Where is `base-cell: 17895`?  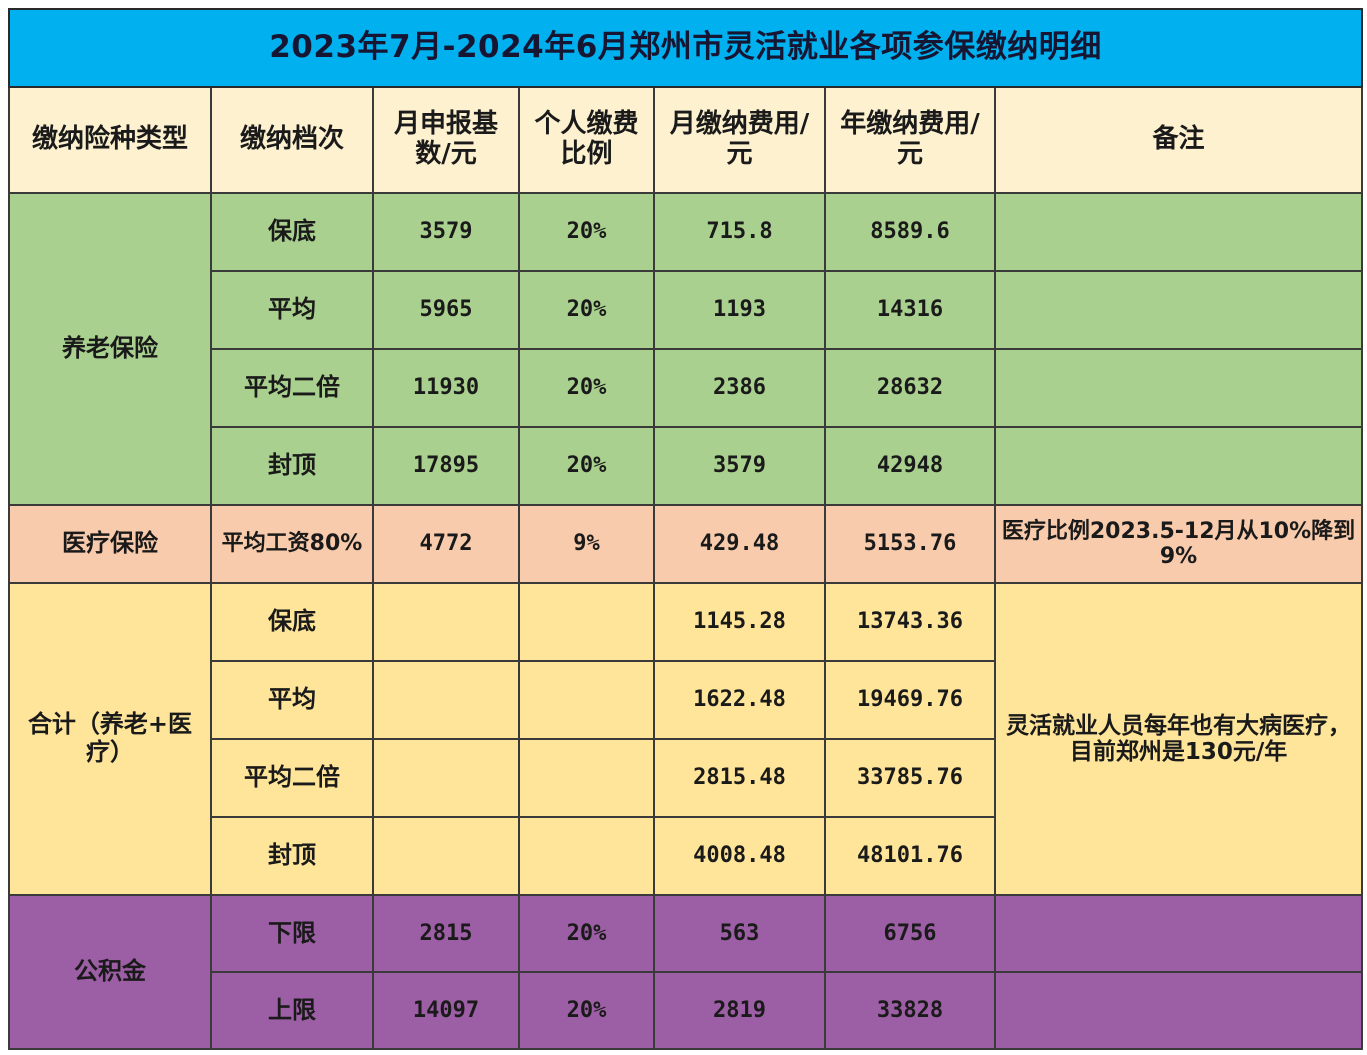 base-cell: 17895 is located at coordinates (446, 466).